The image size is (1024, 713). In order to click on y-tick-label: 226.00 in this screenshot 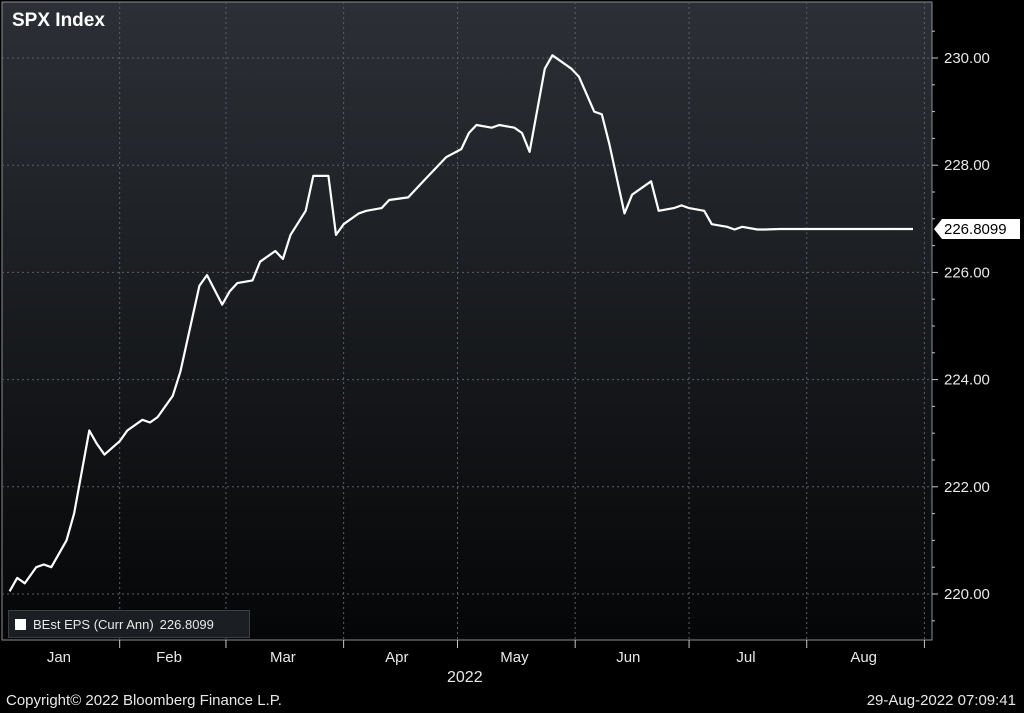, I will do `click(967, 272)`.